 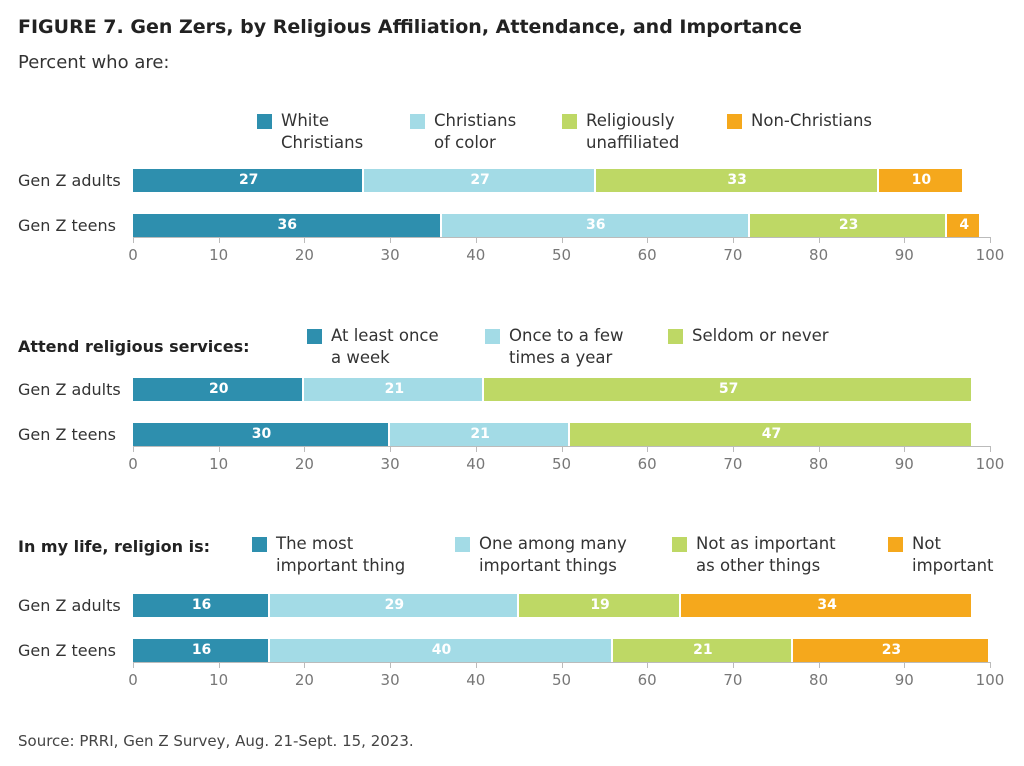 I want to click on legend-label: Not important, so click(x=953, y=554).